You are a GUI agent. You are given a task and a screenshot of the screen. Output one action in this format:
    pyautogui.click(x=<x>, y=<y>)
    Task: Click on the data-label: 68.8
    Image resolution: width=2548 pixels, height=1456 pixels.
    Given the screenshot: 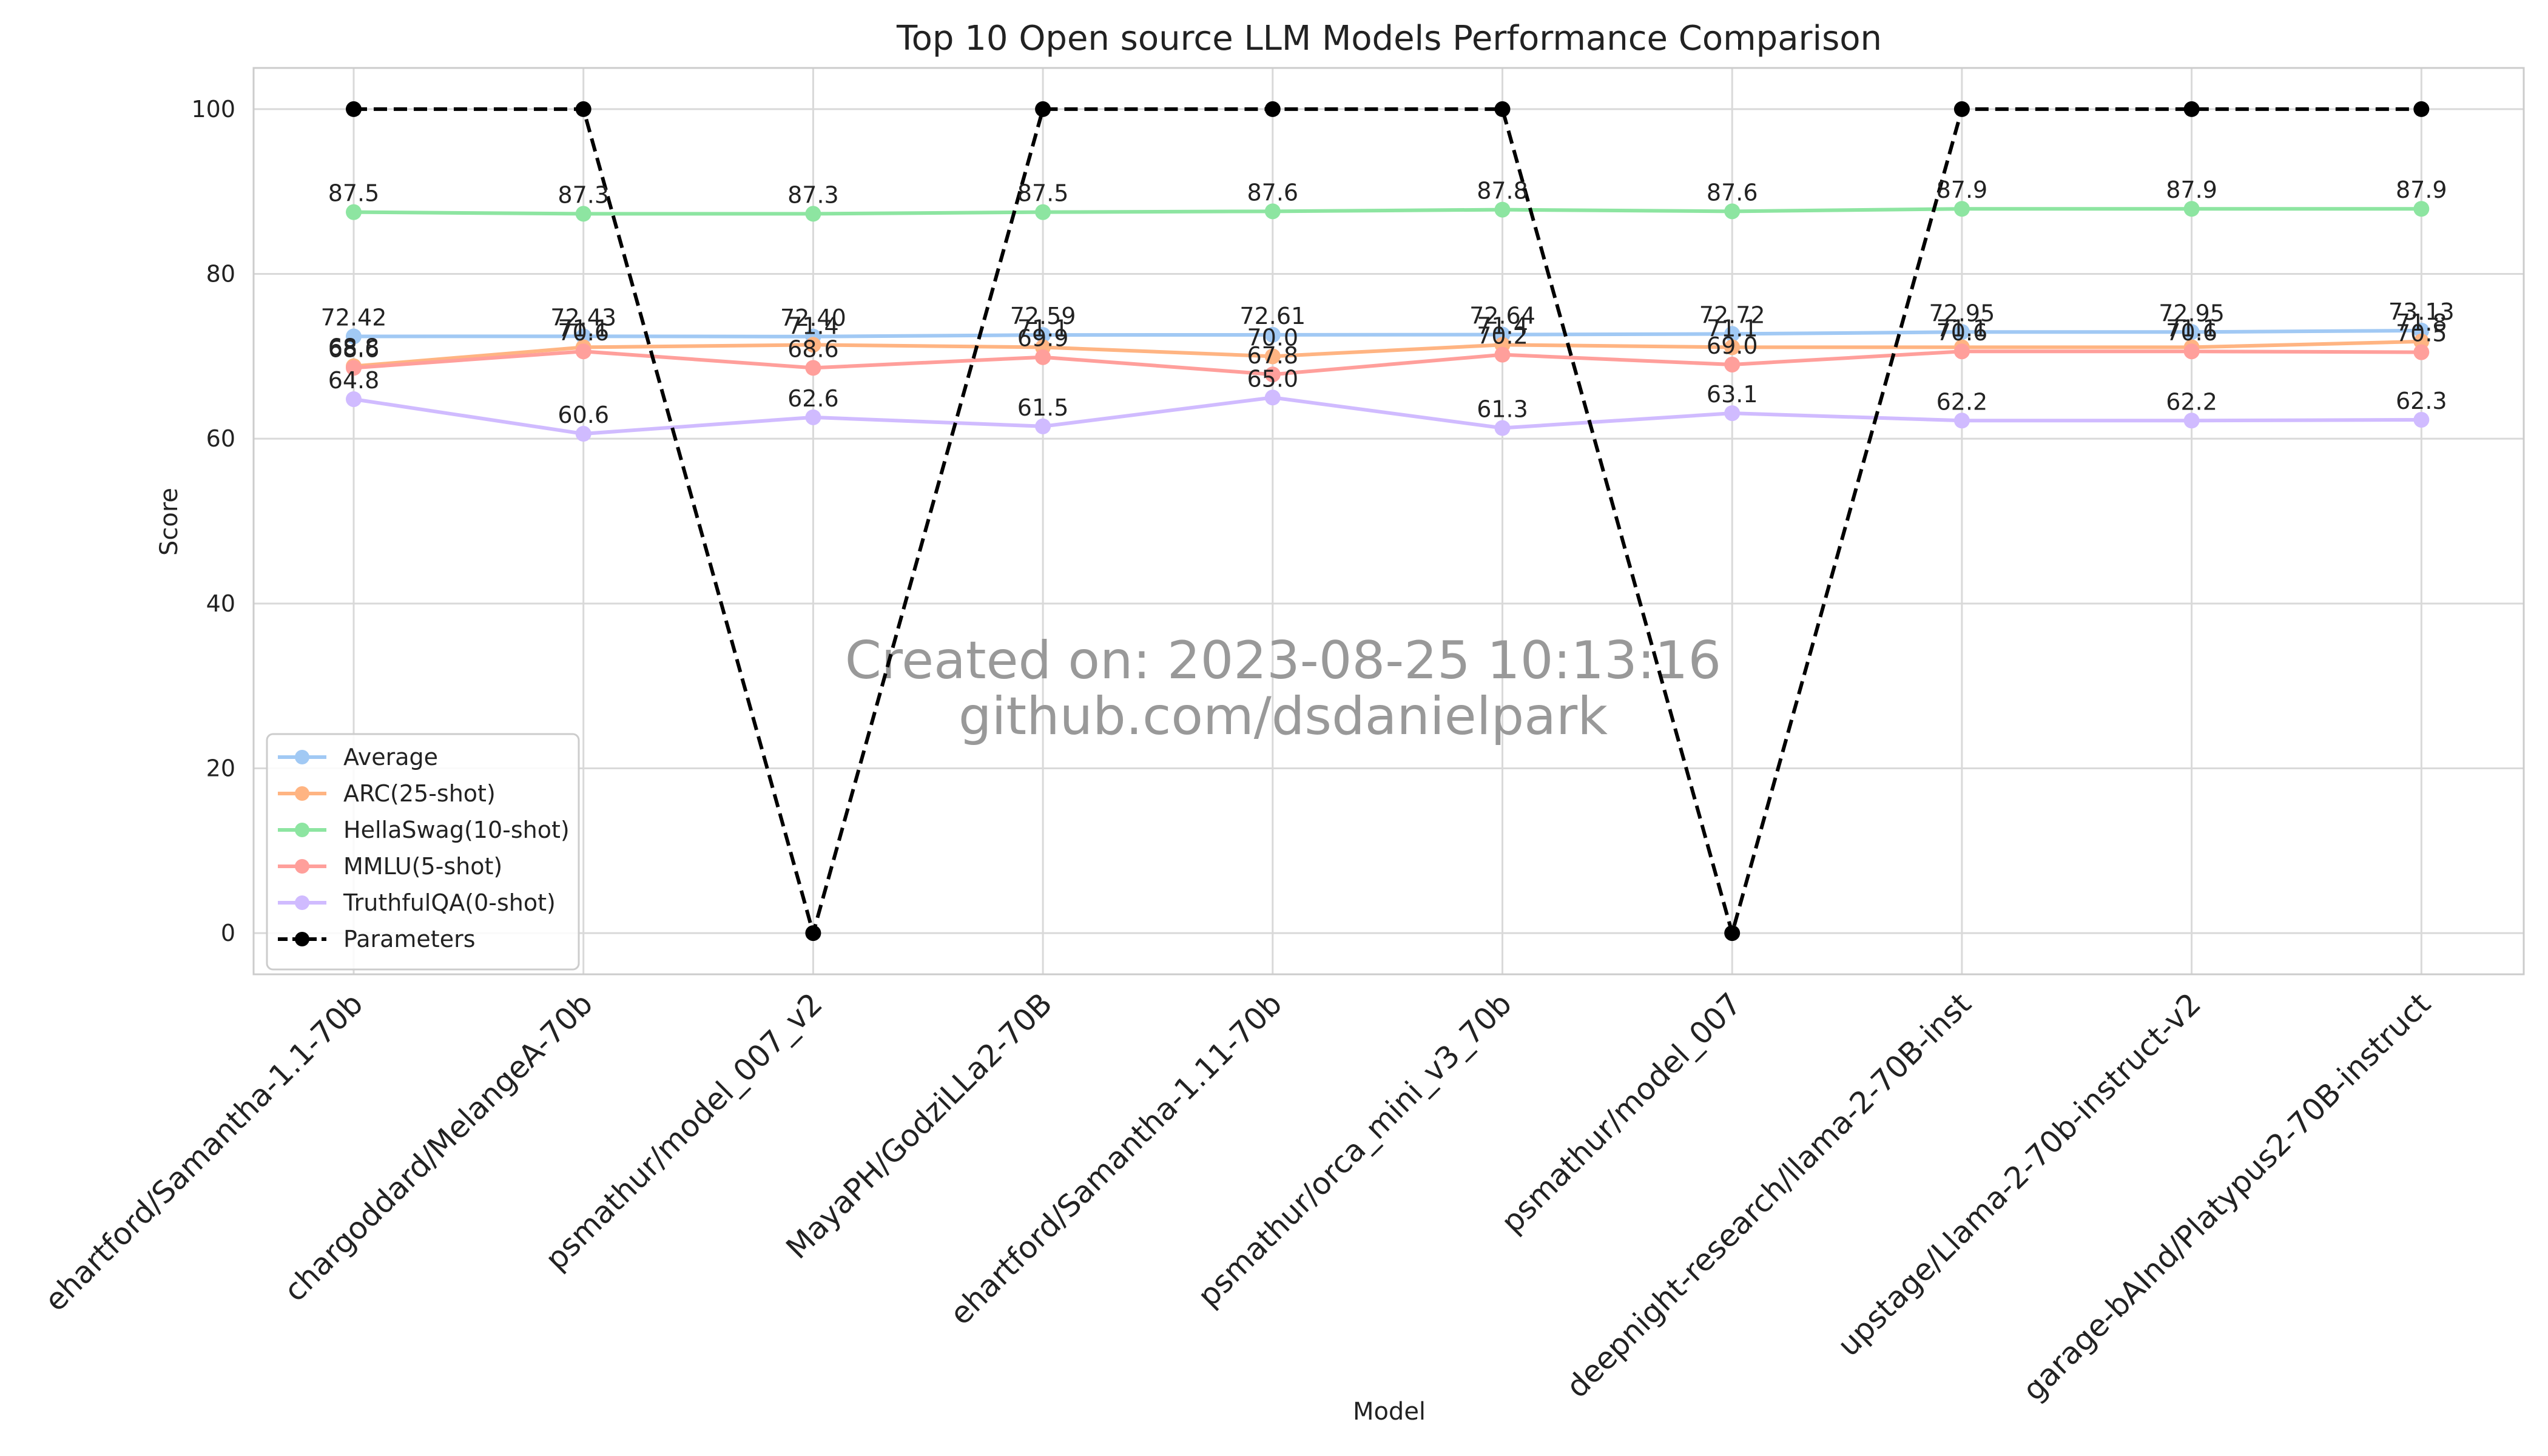 What is the action you would take?
    pyautogui.click(x=354, y=347)
    